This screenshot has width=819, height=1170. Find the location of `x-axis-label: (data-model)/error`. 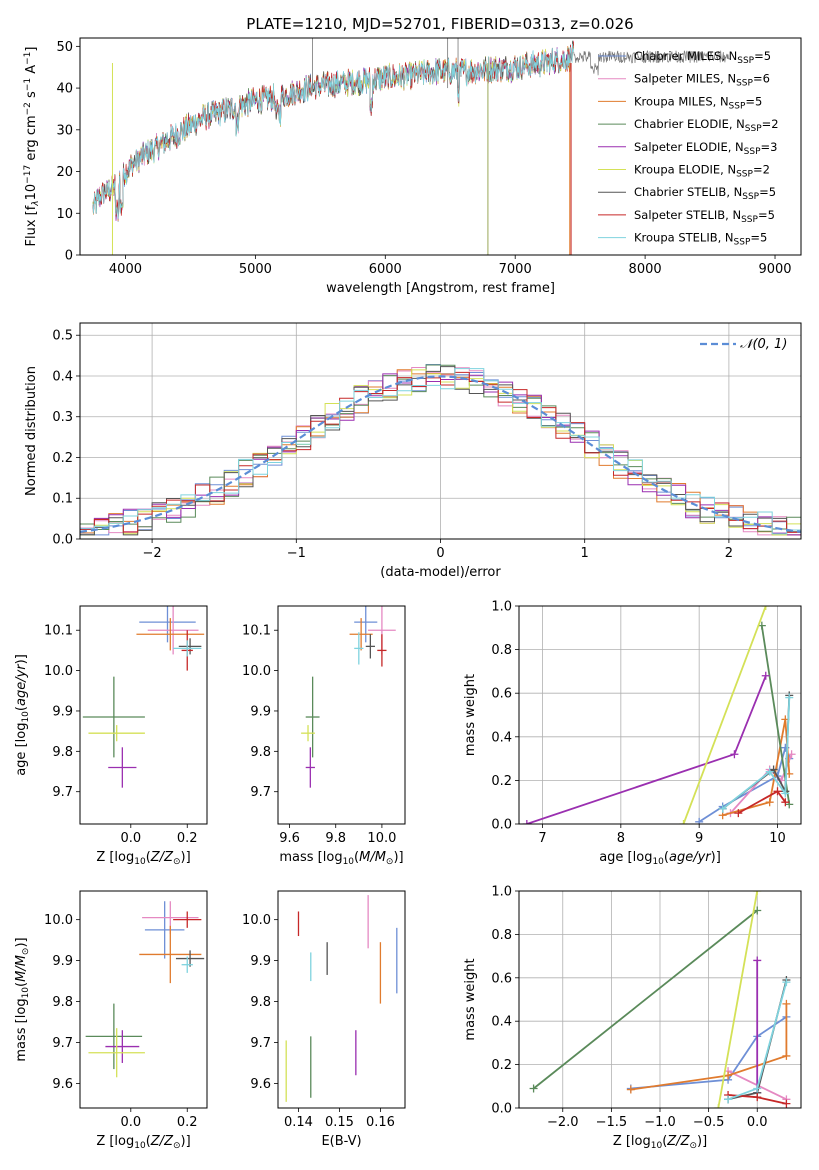

x-axis-label: (data-model)/error is located at coordinates (440, 572).